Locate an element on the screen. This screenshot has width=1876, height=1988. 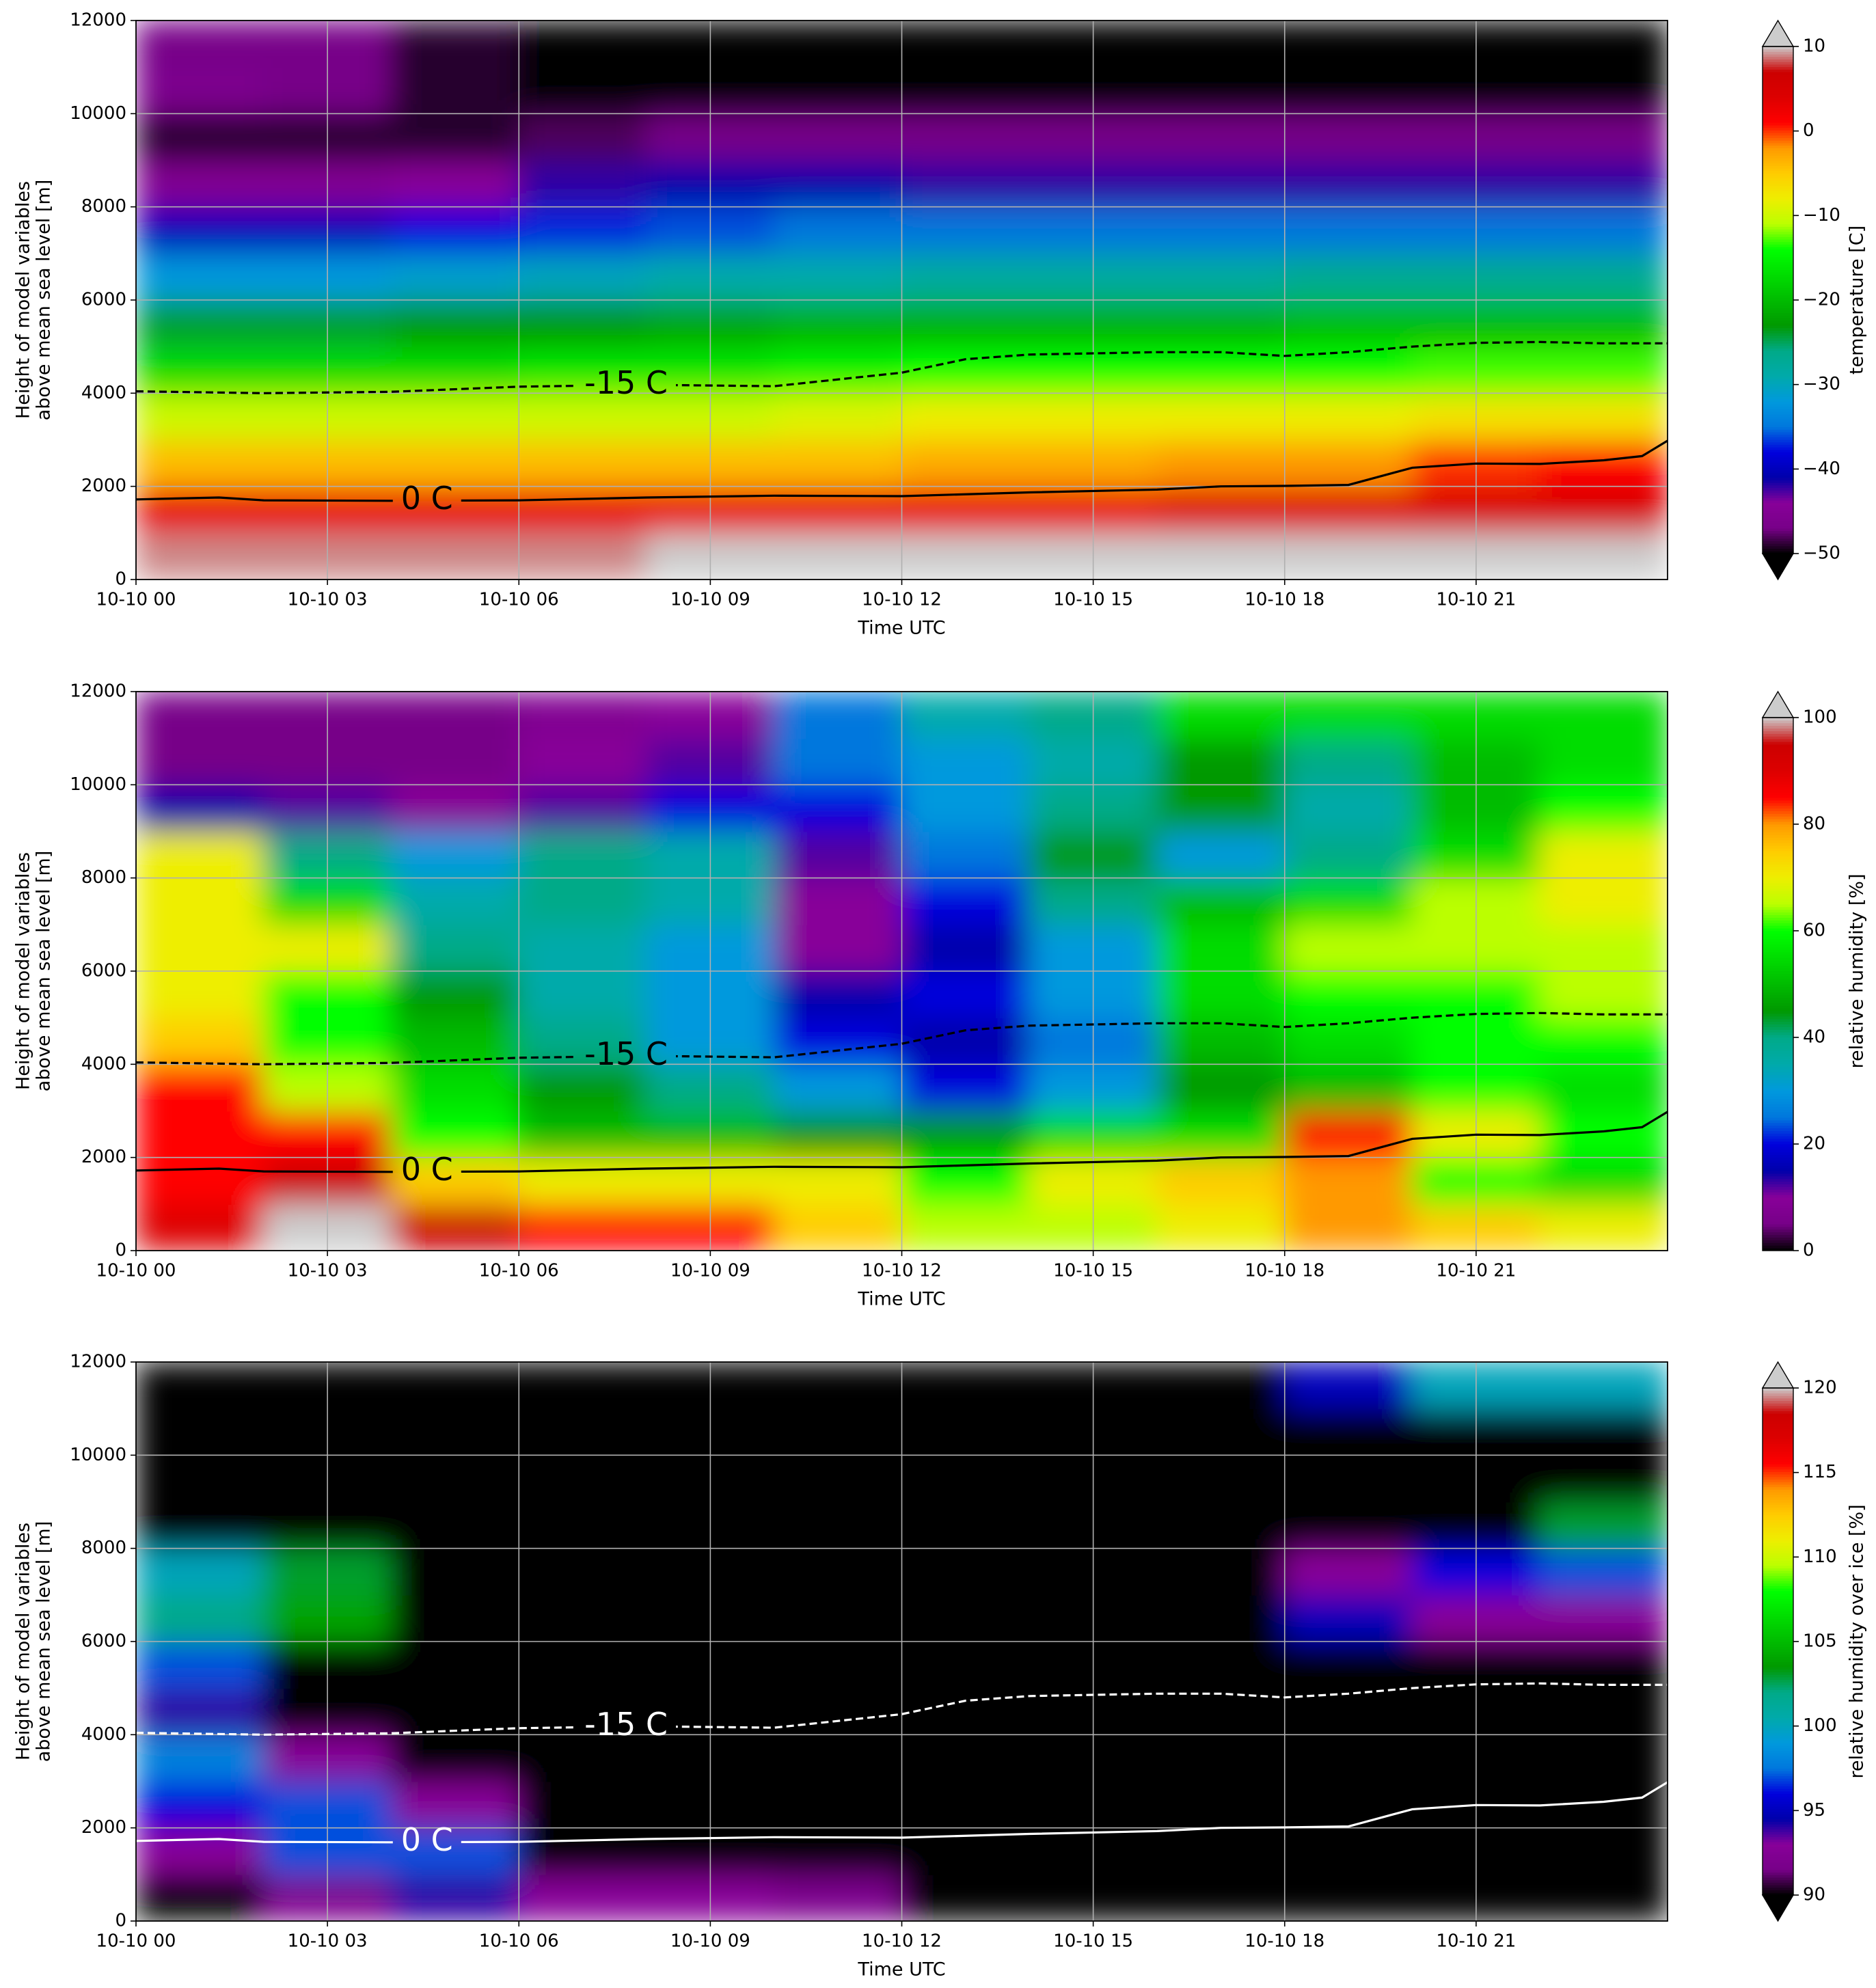
x-tick-label: 10-10 21 is located at coordinates (1476, 600).